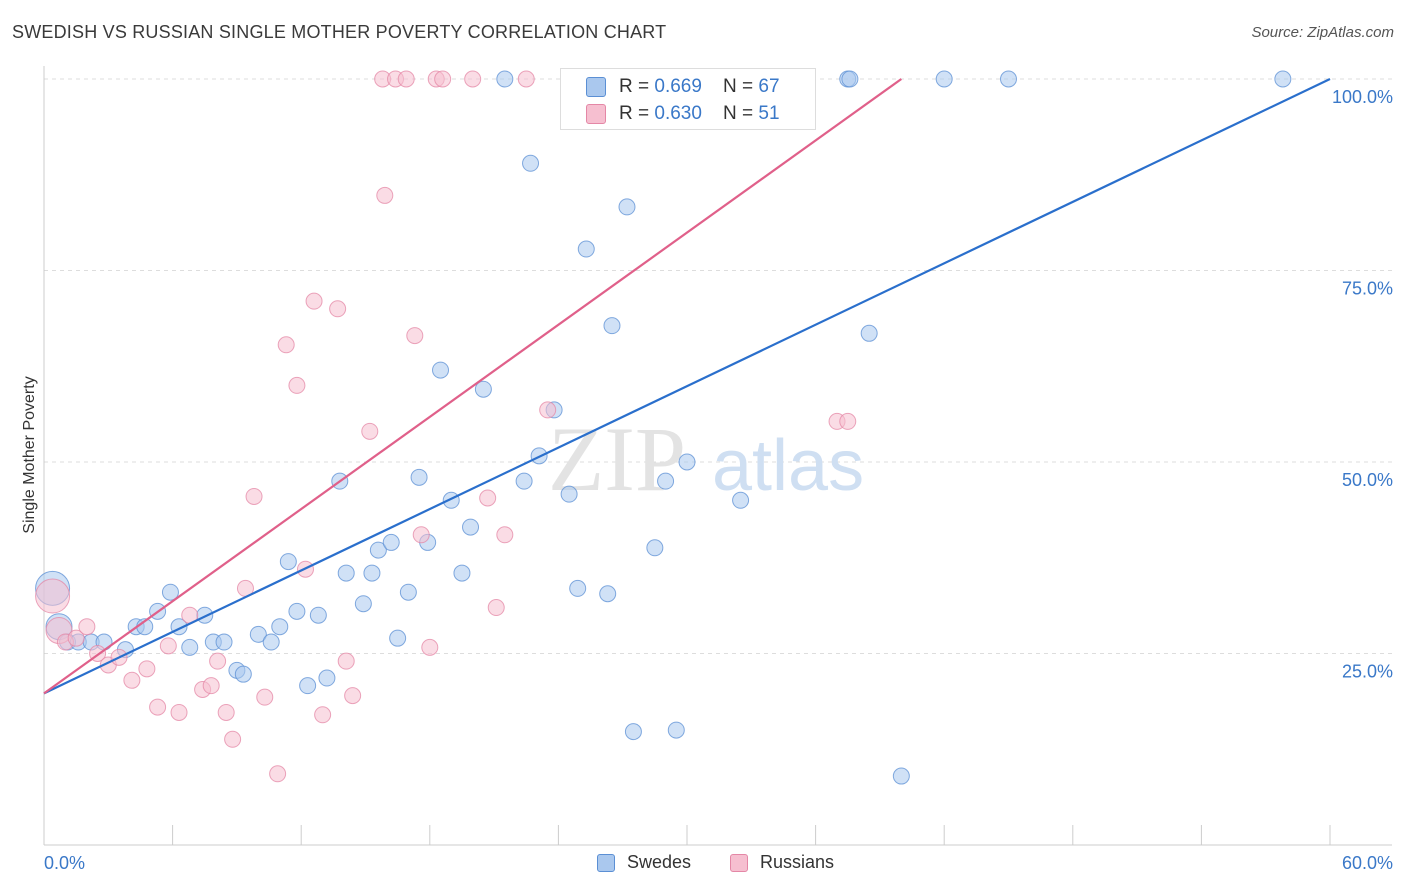  I want to click on russians-swatch, so click(596, 114).